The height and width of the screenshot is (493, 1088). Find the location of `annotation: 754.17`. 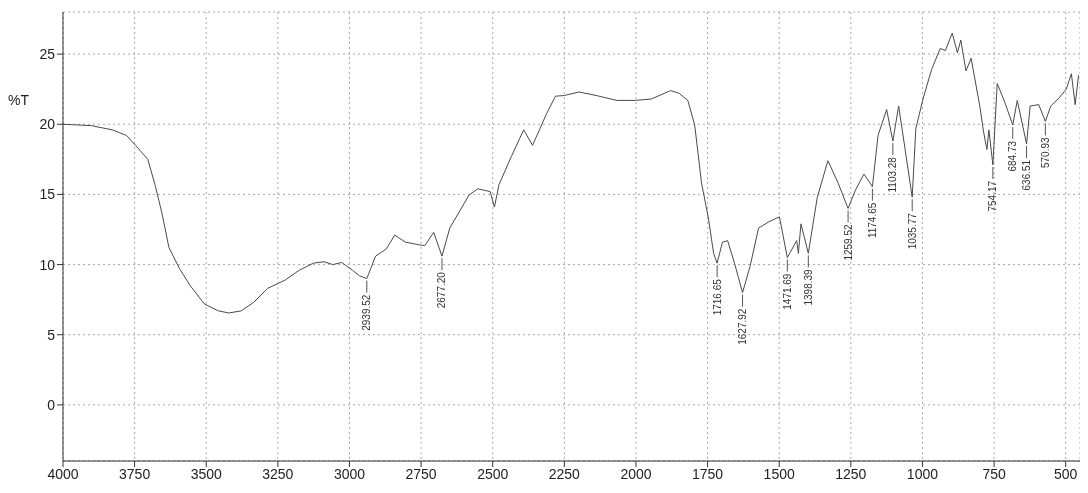

annotation: 754.17 is located at coordinates (993, 196).